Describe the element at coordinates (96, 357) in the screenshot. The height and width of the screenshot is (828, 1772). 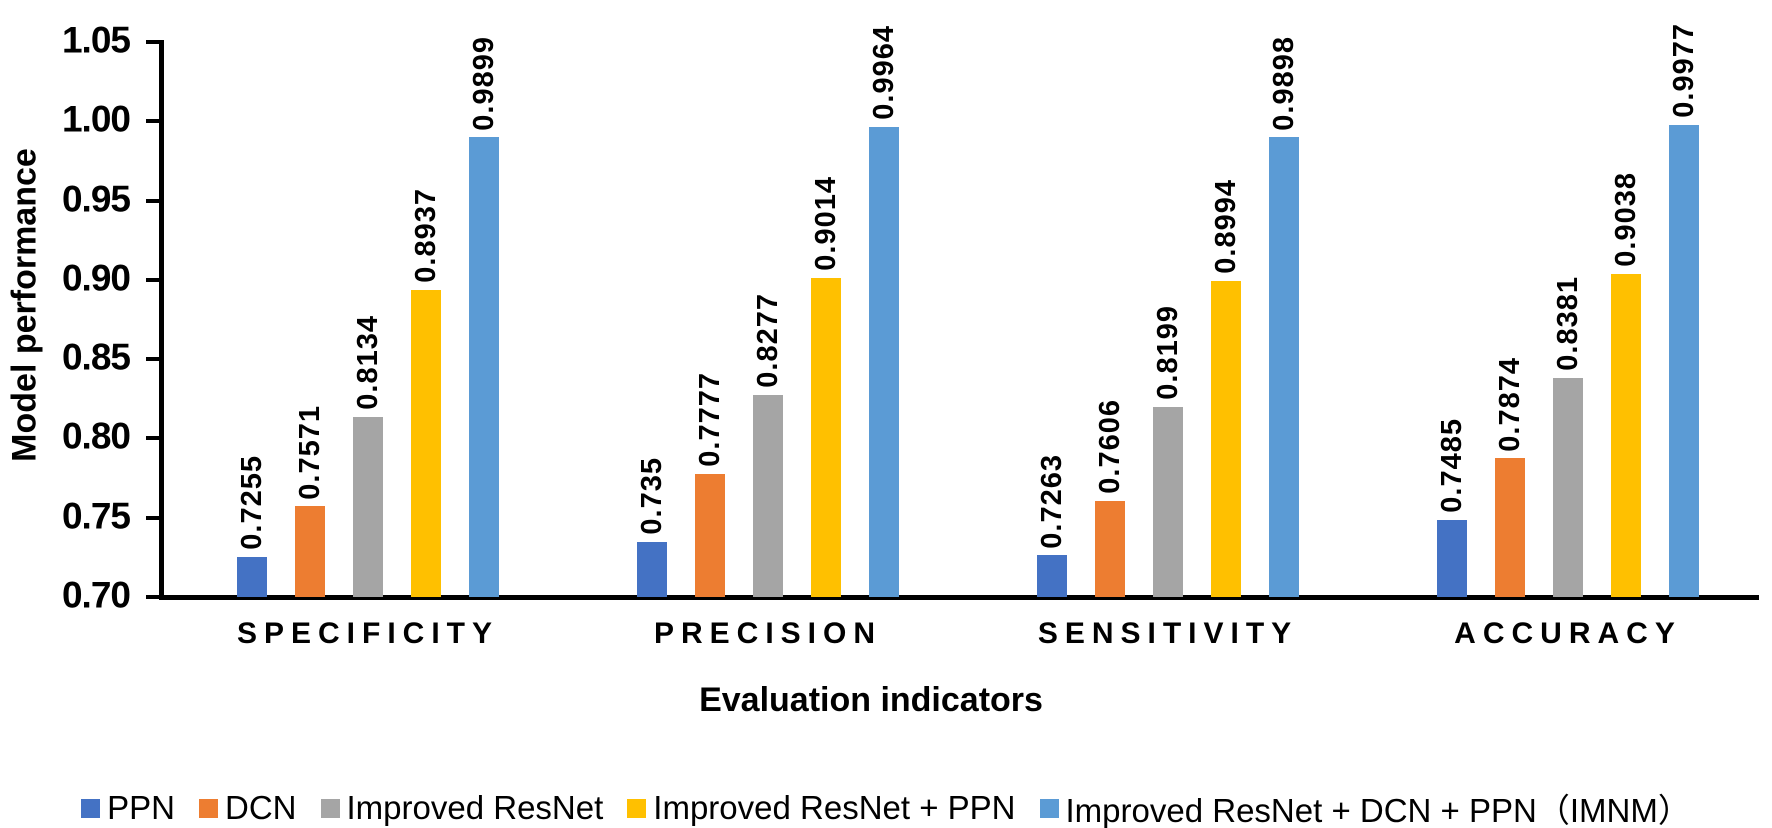
I see `y-tick-label: 0.85` at that location.